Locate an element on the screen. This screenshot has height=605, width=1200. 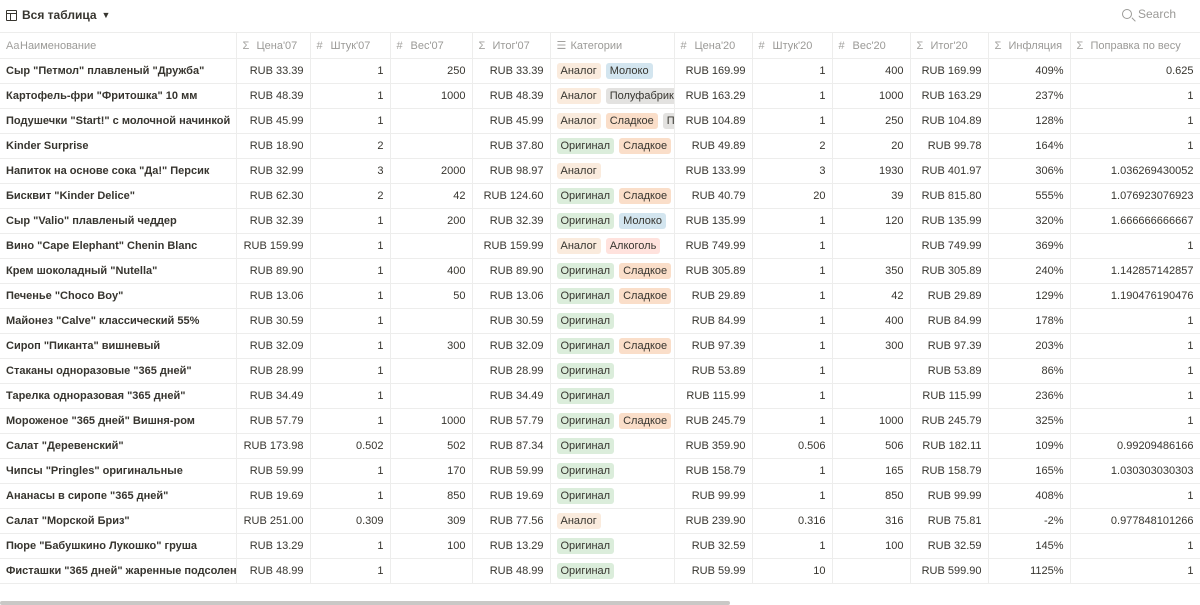
inflation-cell: 320% is located at coordinates (1029, 221).